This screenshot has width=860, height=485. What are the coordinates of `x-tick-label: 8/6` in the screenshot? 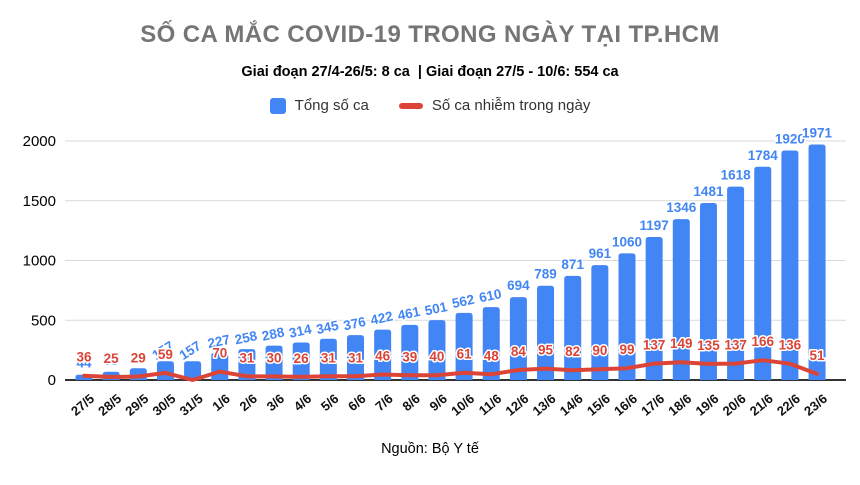 It's located at (410, 402).